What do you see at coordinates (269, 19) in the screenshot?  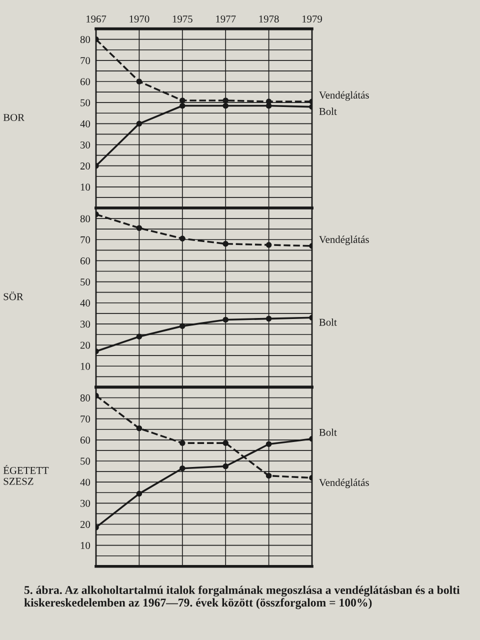 I see `x-tick-label: 1978` at bounding box center [269, 19].